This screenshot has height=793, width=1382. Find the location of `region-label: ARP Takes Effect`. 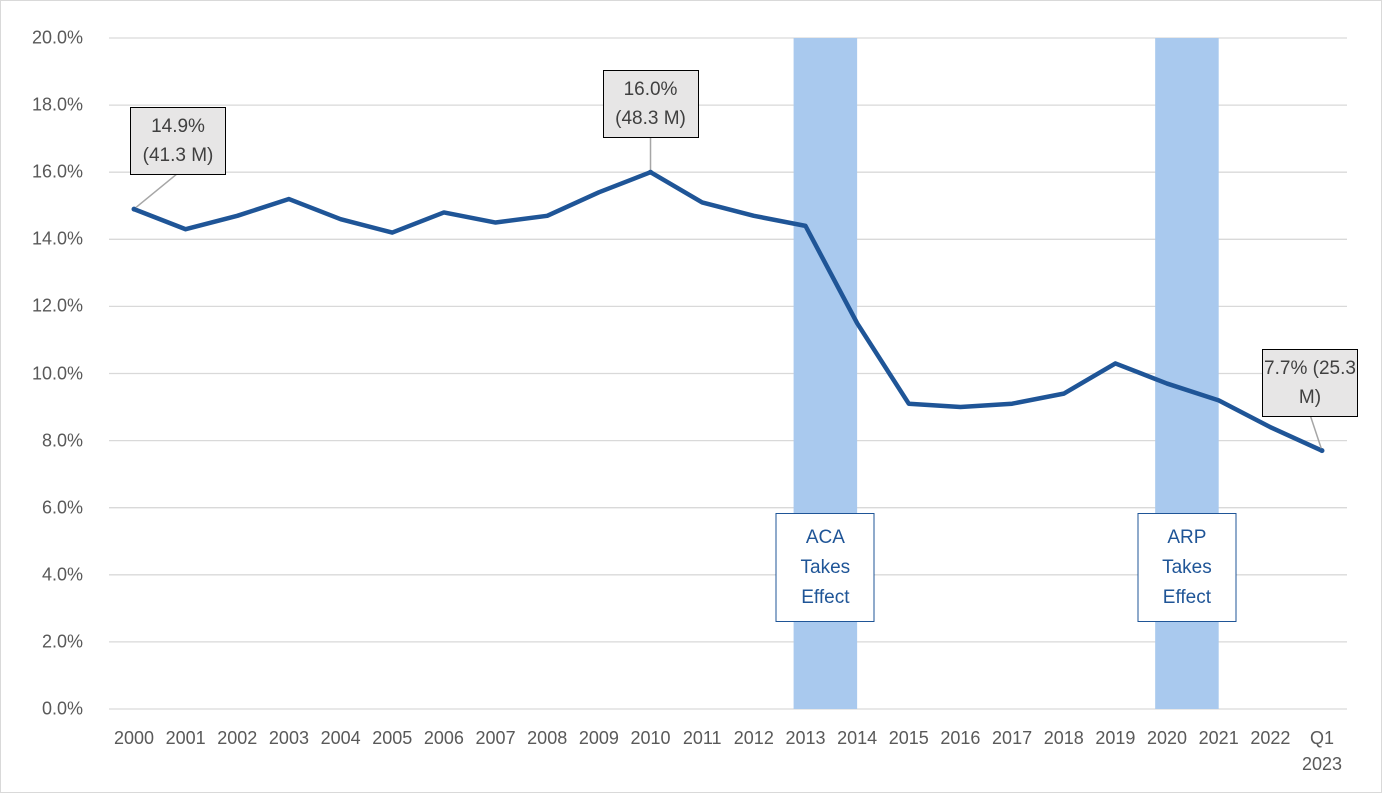

region-label: ARP Takes Effect is located at coordinates (1187, 567).